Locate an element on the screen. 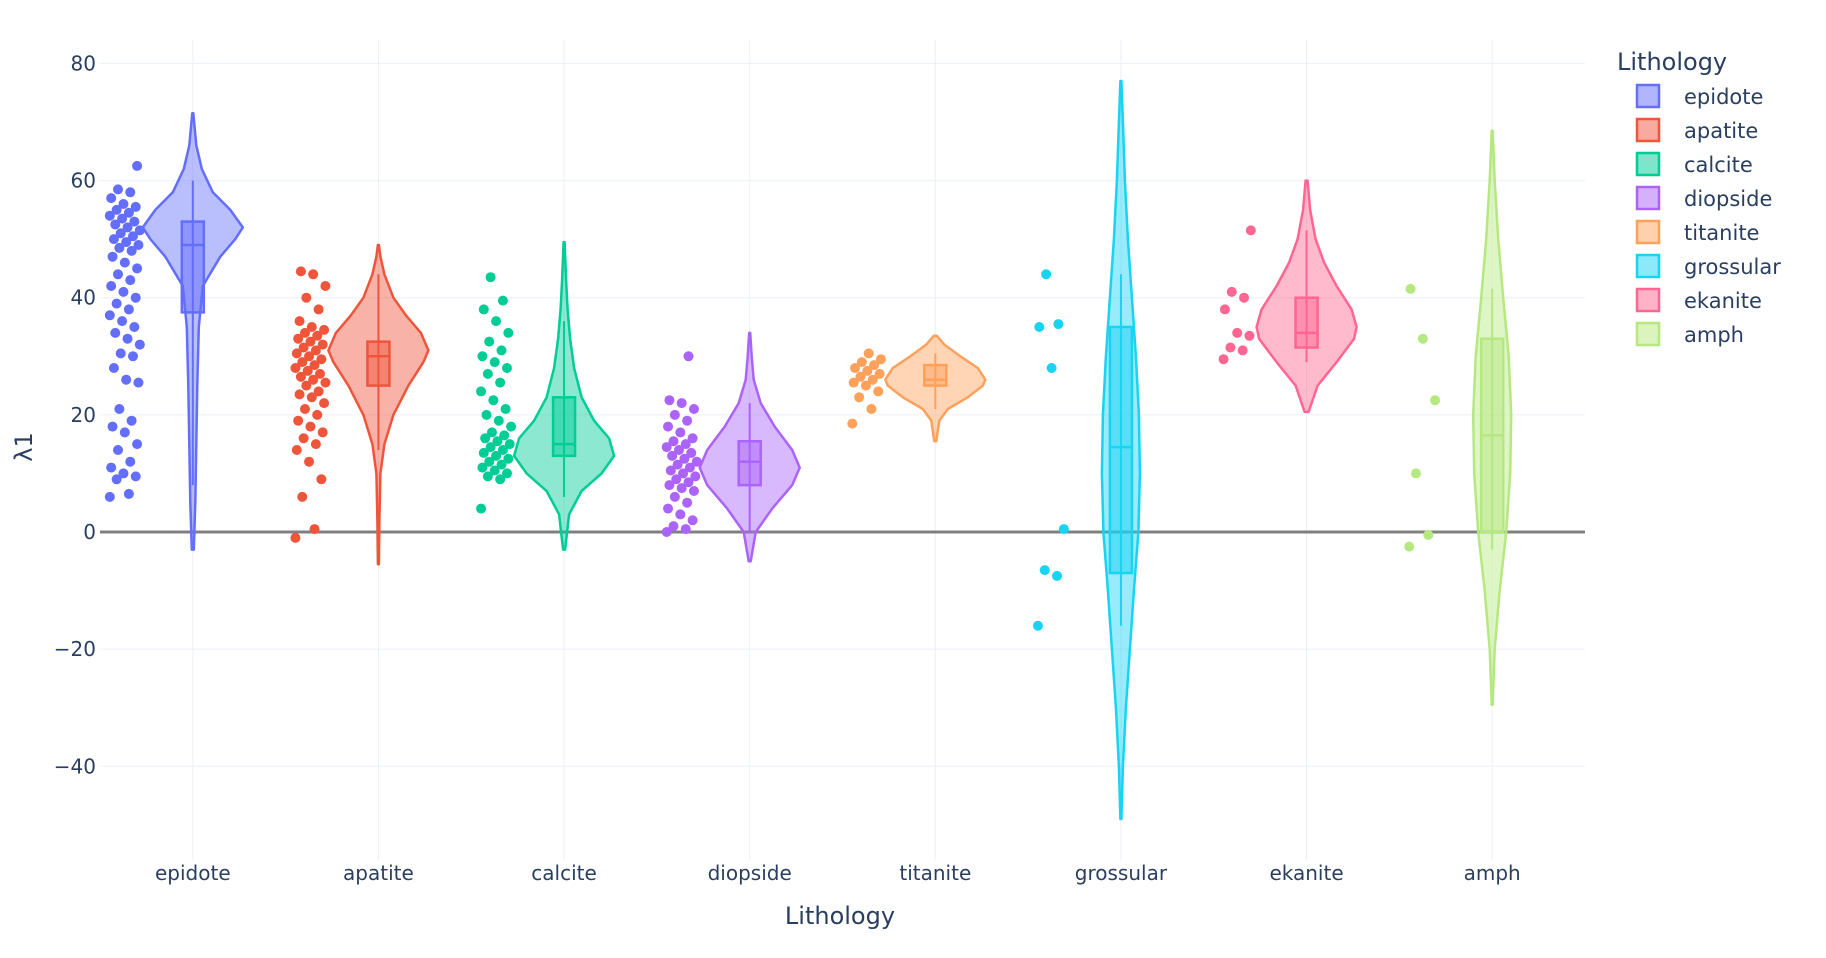 The height and width of the screenshot is (958, 1826). box-grossular is located at coordinates (1121, 450).